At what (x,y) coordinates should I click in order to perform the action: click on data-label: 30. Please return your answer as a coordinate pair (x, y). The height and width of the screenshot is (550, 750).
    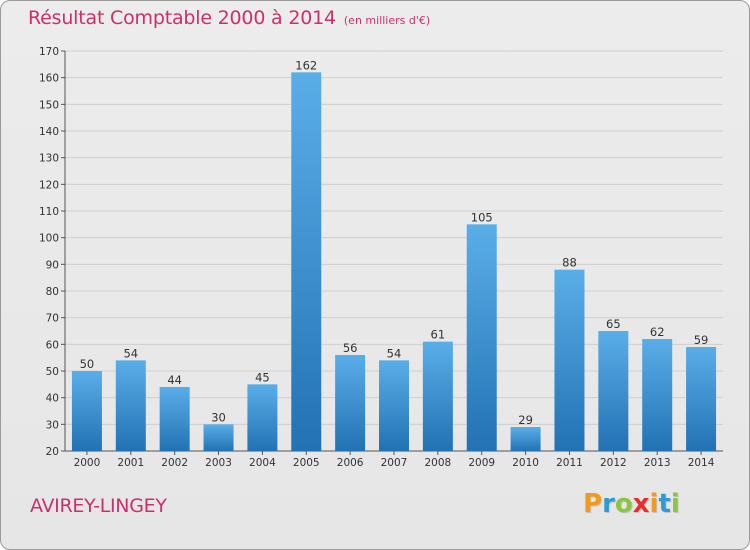
    Looking at the image, I should click on (218, 417).